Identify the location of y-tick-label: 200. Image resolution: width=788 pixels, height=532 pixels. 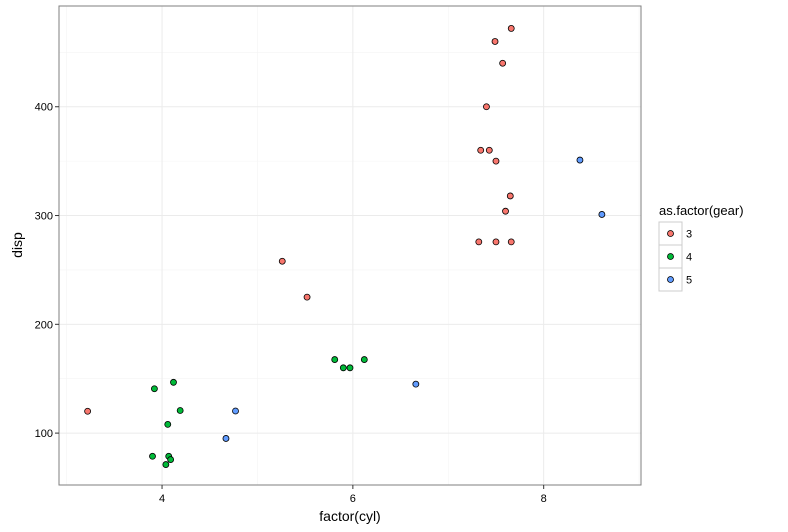
(44, 325).